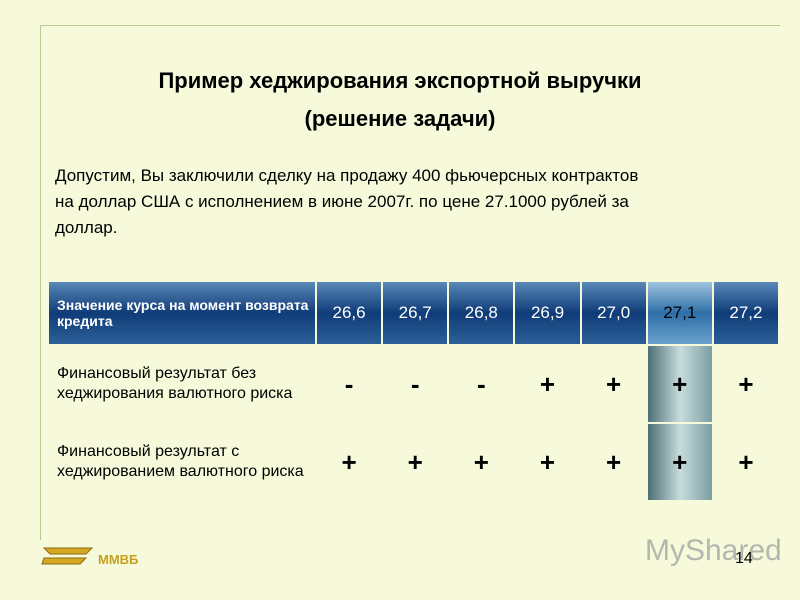 This screenshot has height=600, width=800. I want to click on title: Пример хеджирования экспортной выручки, so click(400, 80).